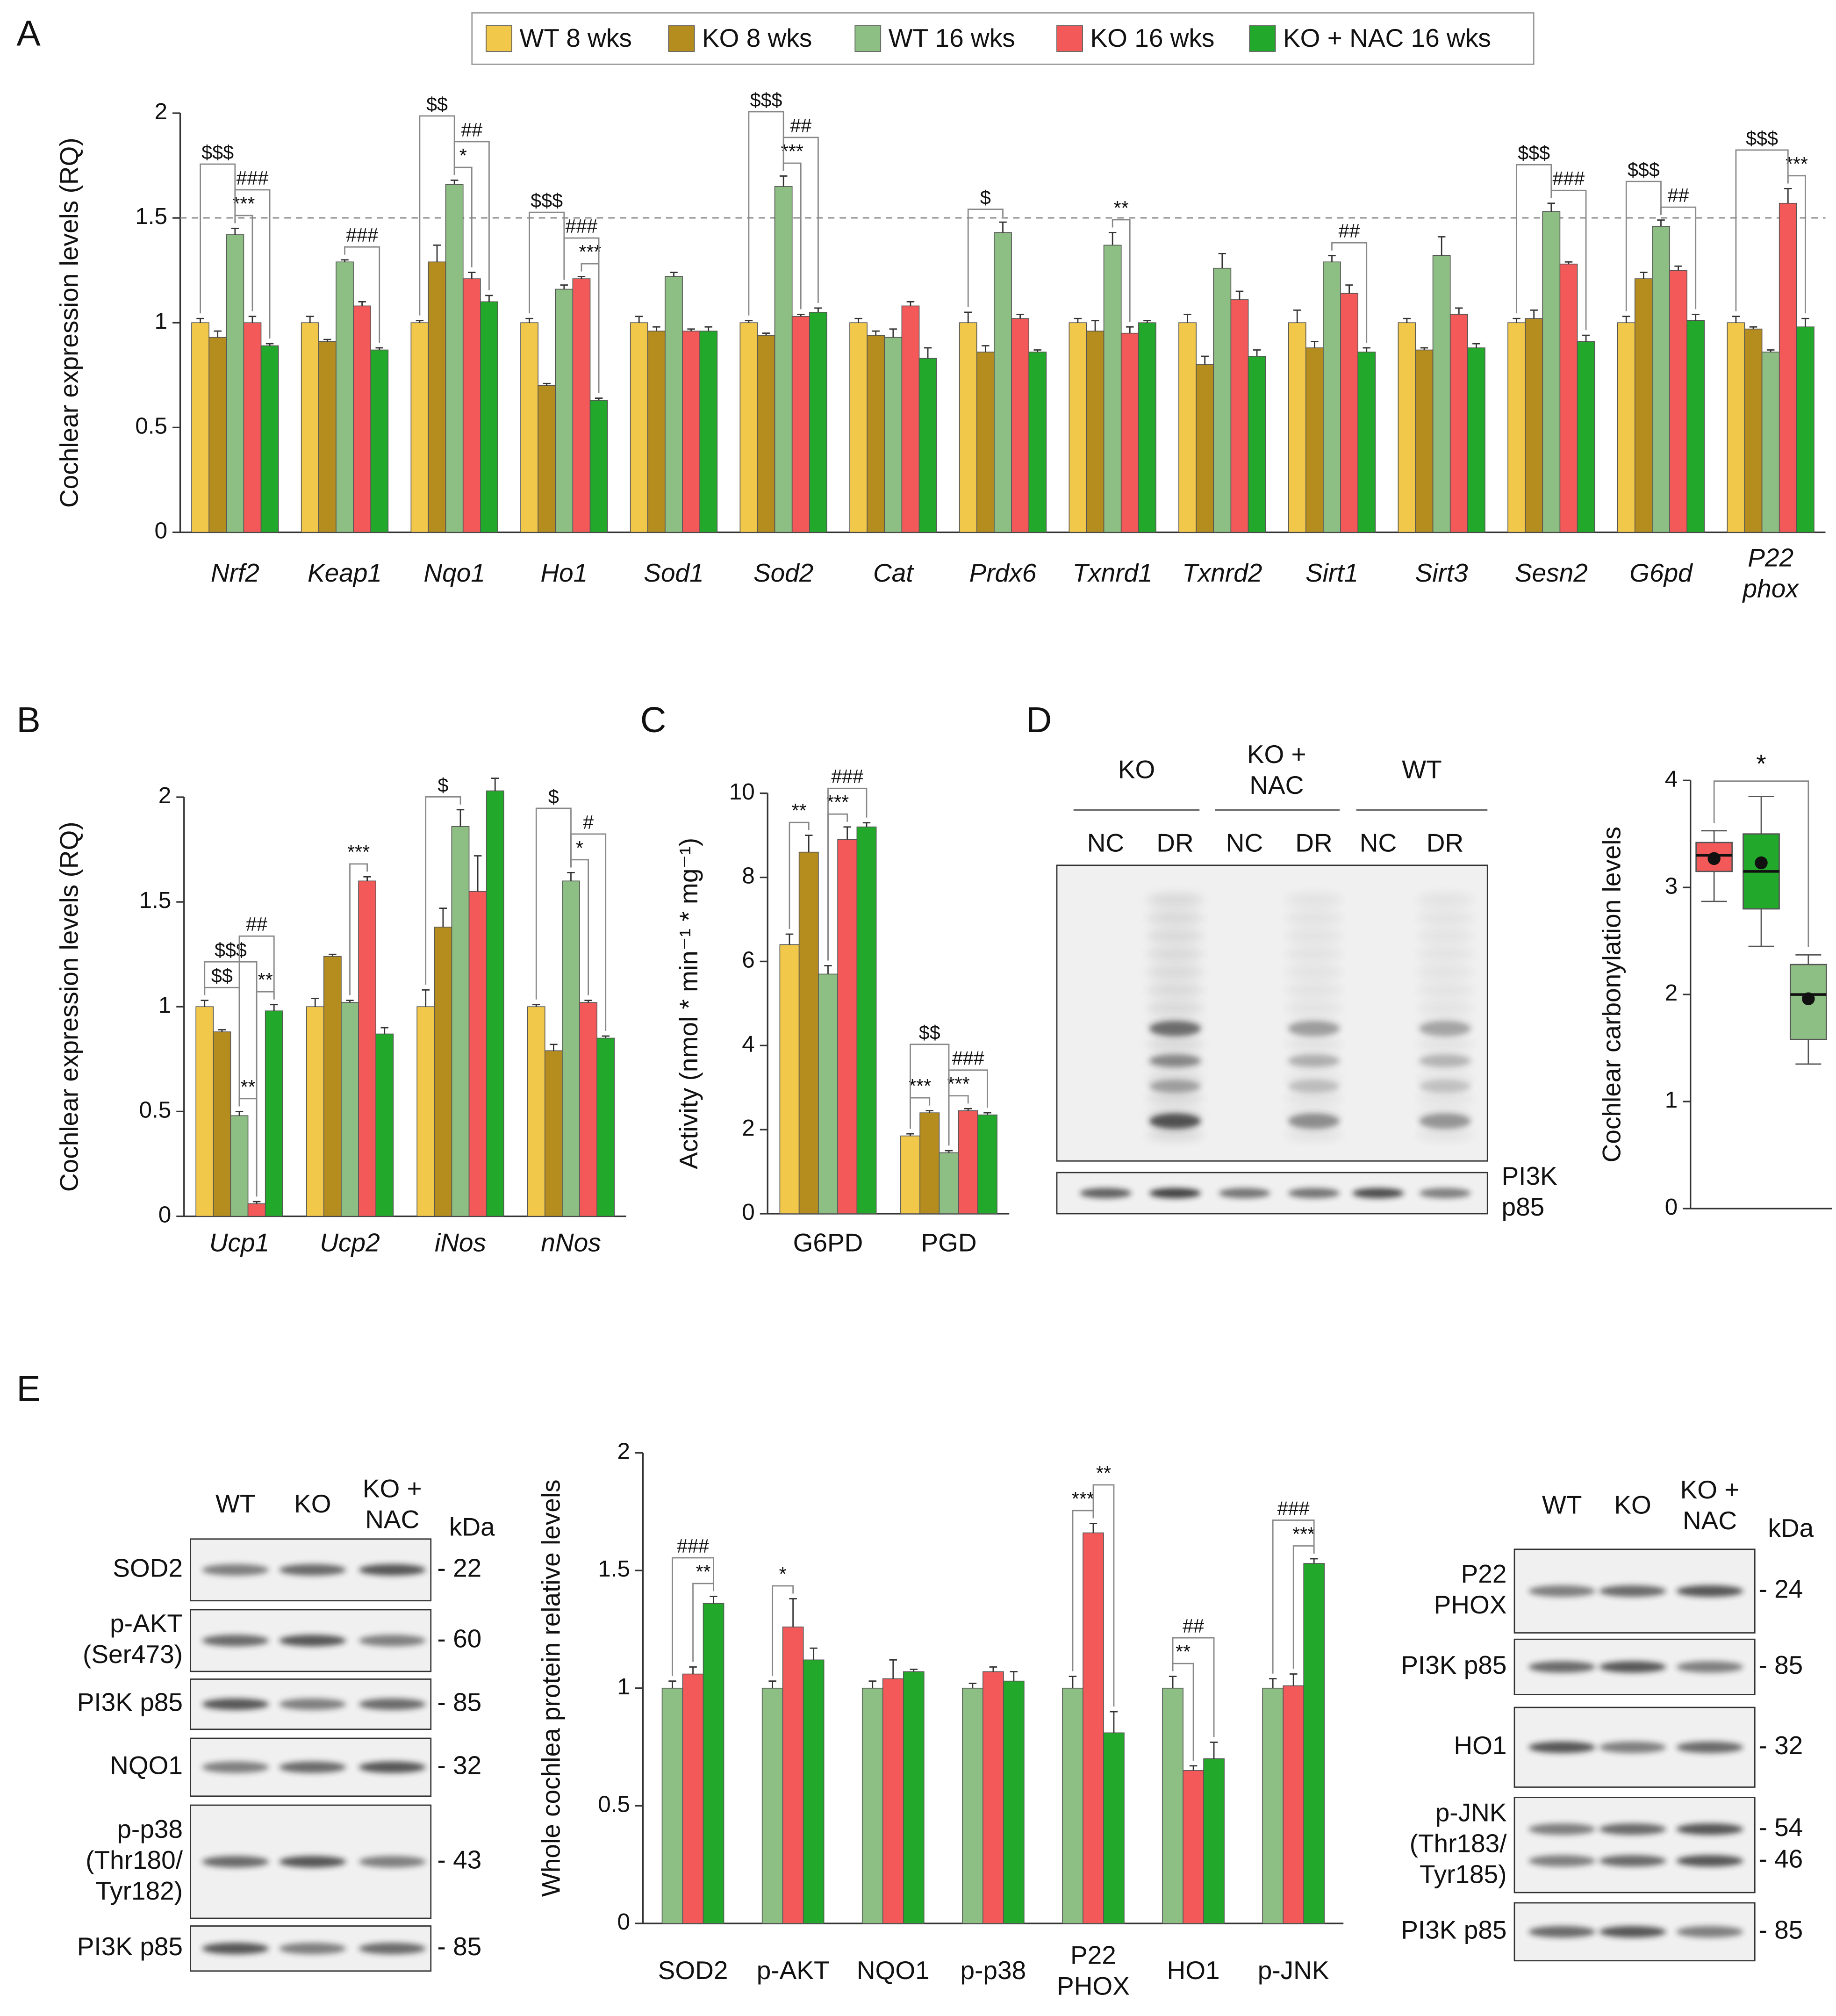  What do you see at coordinates (1276, 769) in the screenshot?
I see `blot-group-label: KO + NAC` at bounding box center [1276, 769].